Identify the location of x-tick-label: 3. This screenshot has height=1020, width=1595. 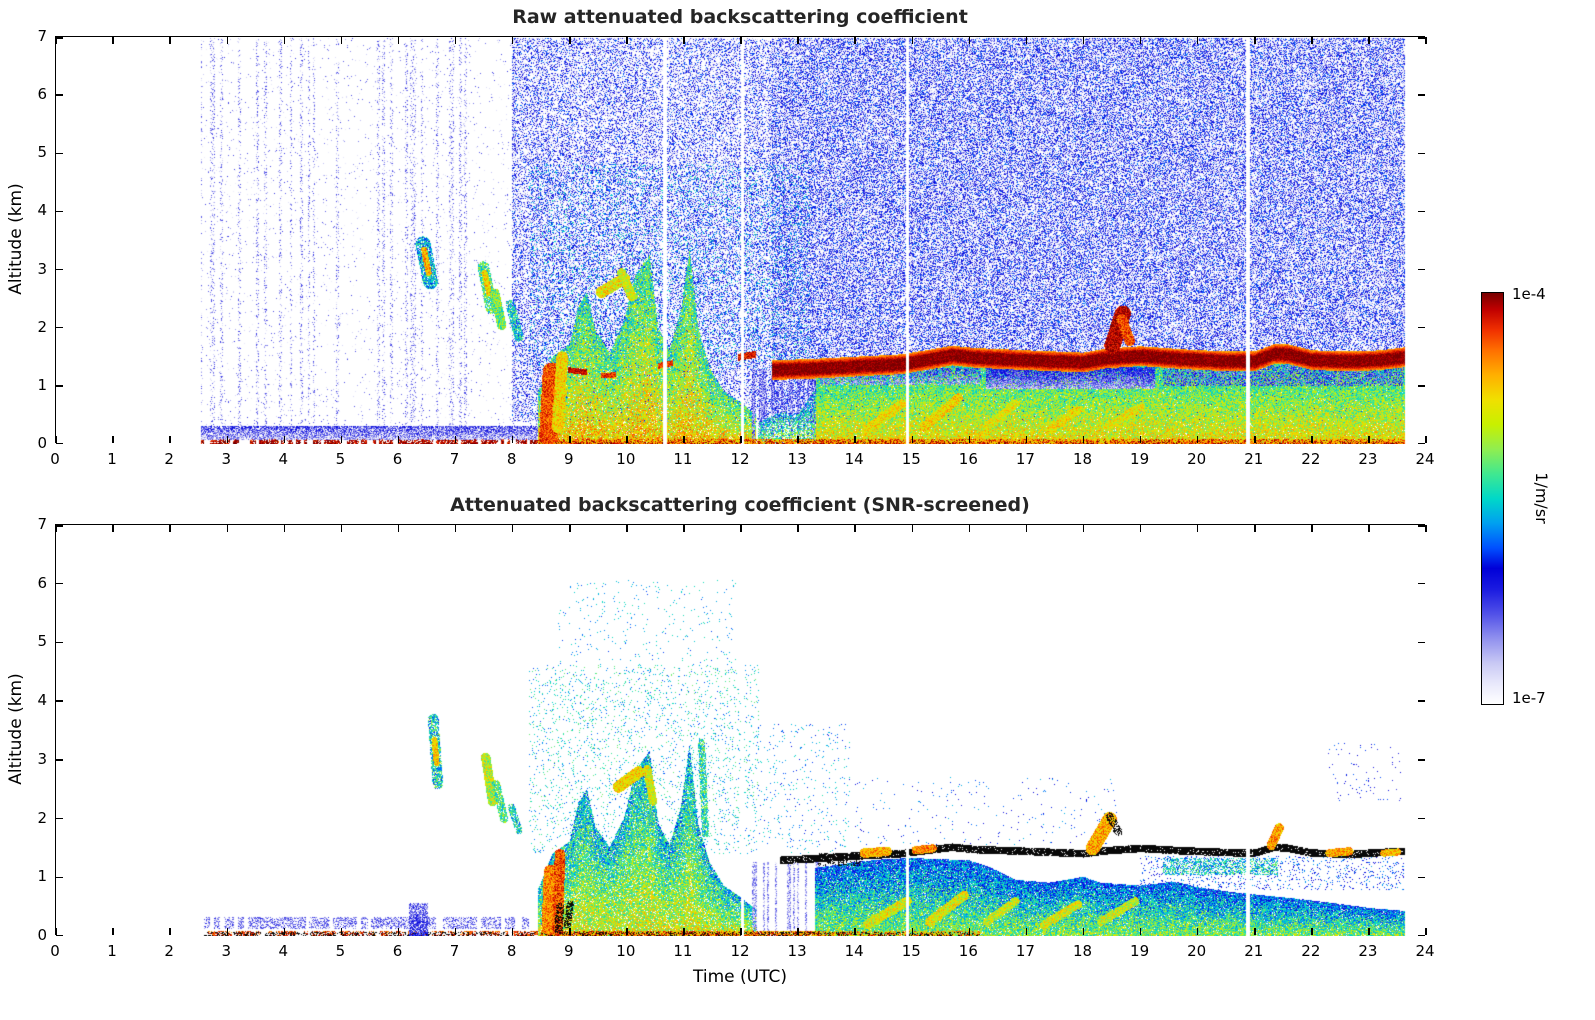
(226, 459).